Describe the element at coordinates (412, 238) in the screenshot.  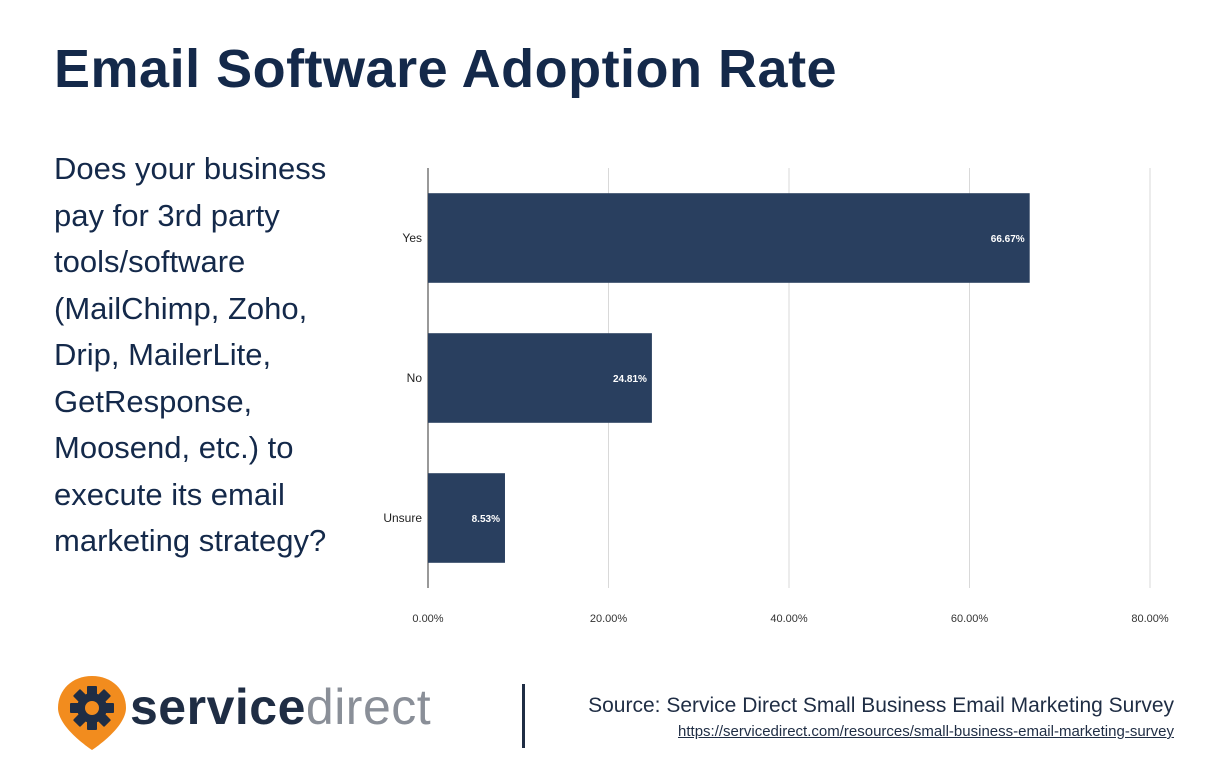
I see `y-category-label: Yes` at that location.